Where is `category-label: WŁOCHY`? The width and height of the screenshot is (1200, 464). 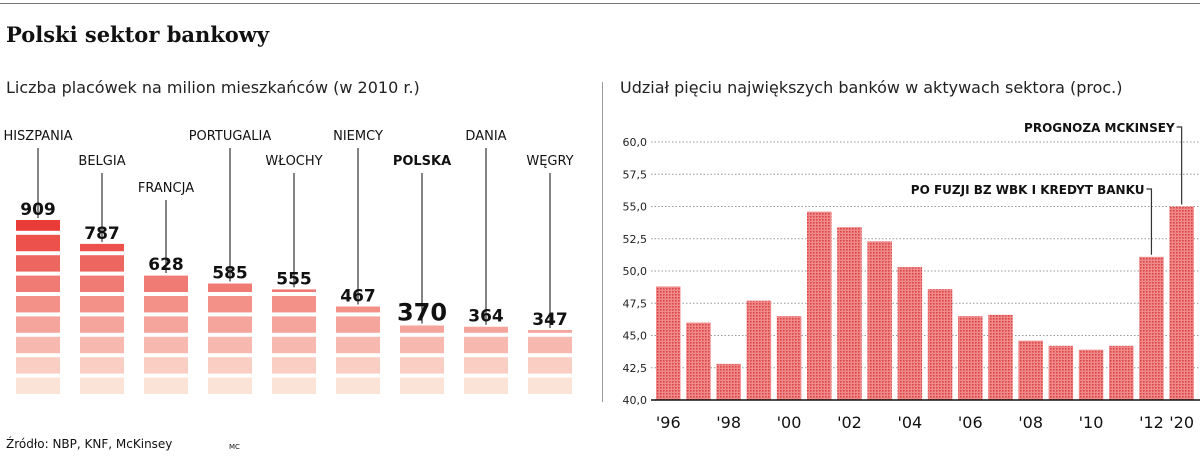
category-label: WŁOCHY is located at coordinates (293, 161).